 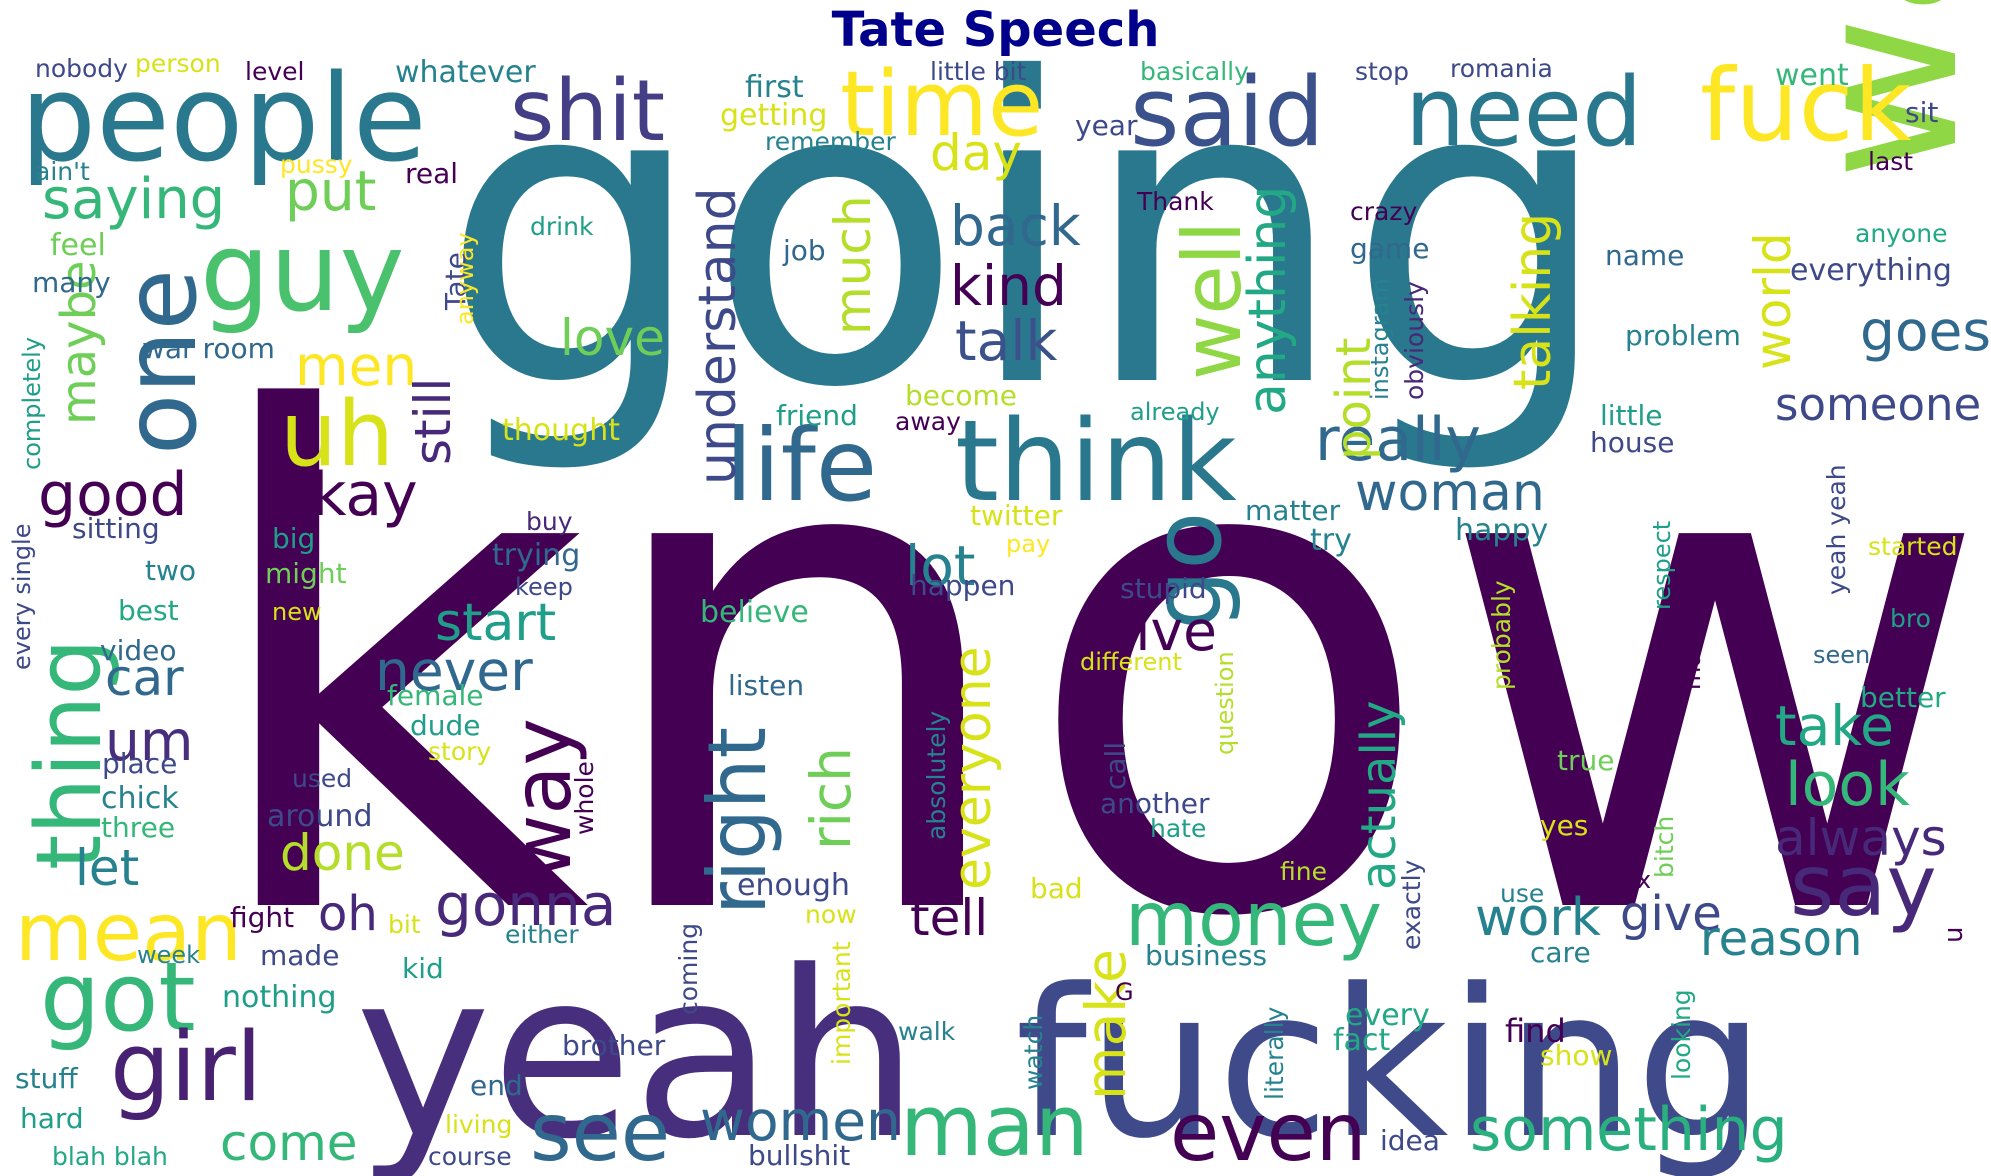 What do you see at coordinates (71, 282) in the screenshot?
I see `word-many: many` at bounding box center [71, 282].